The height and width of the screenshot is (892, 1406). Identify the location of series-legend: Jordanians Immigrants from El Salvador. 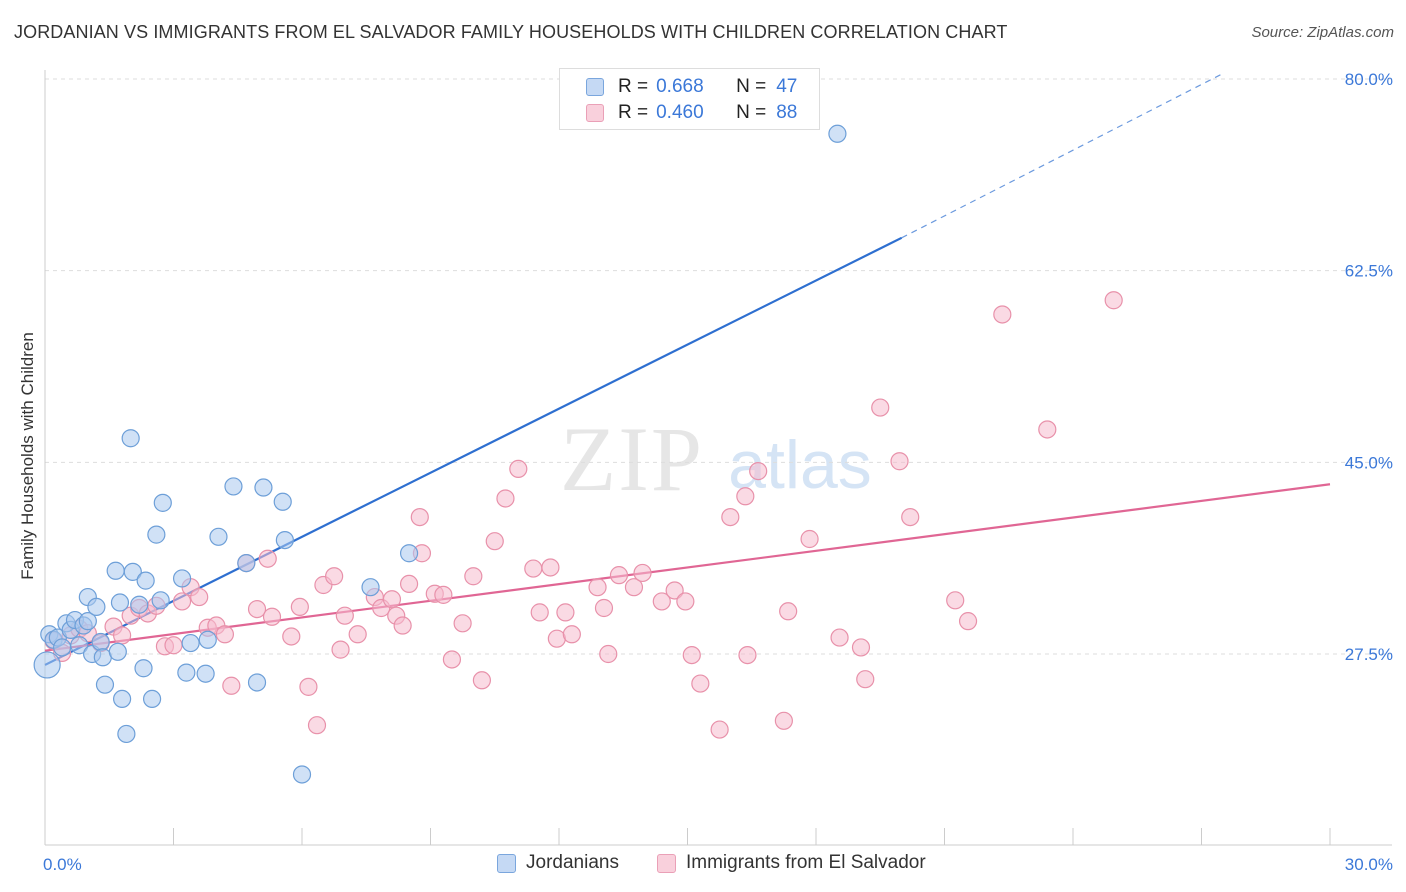
(703, 865).